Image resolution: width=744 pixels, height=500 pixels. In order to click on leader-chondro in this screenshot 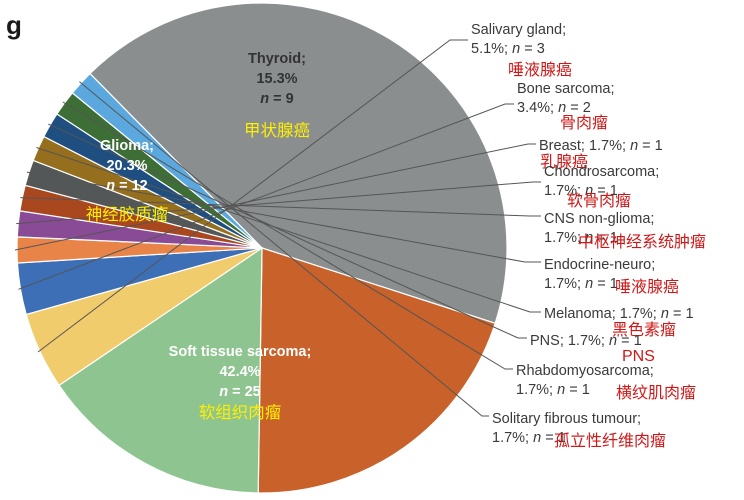, I will do `click(278, 203)`.